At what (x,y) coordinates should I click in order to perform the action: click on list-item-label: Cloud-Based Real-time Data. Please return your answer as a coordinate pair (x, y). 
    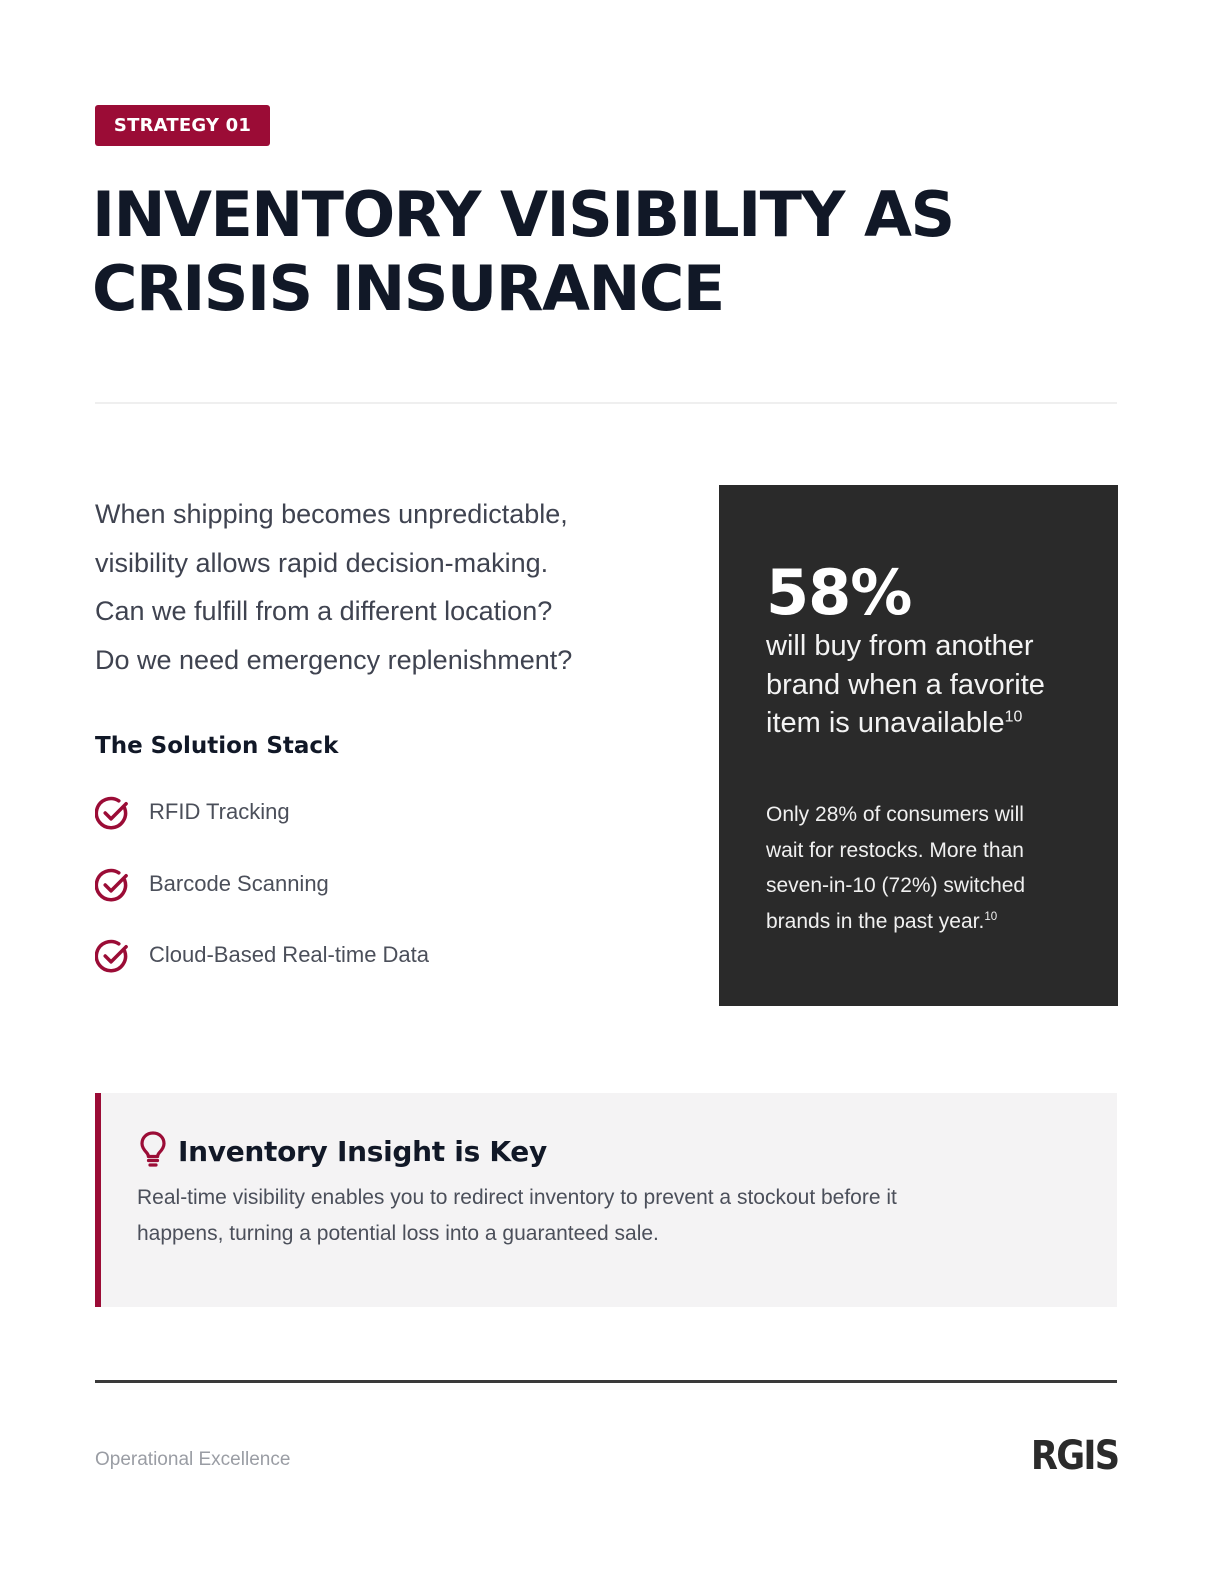
    Looking at the image, I should click on (289, 954).